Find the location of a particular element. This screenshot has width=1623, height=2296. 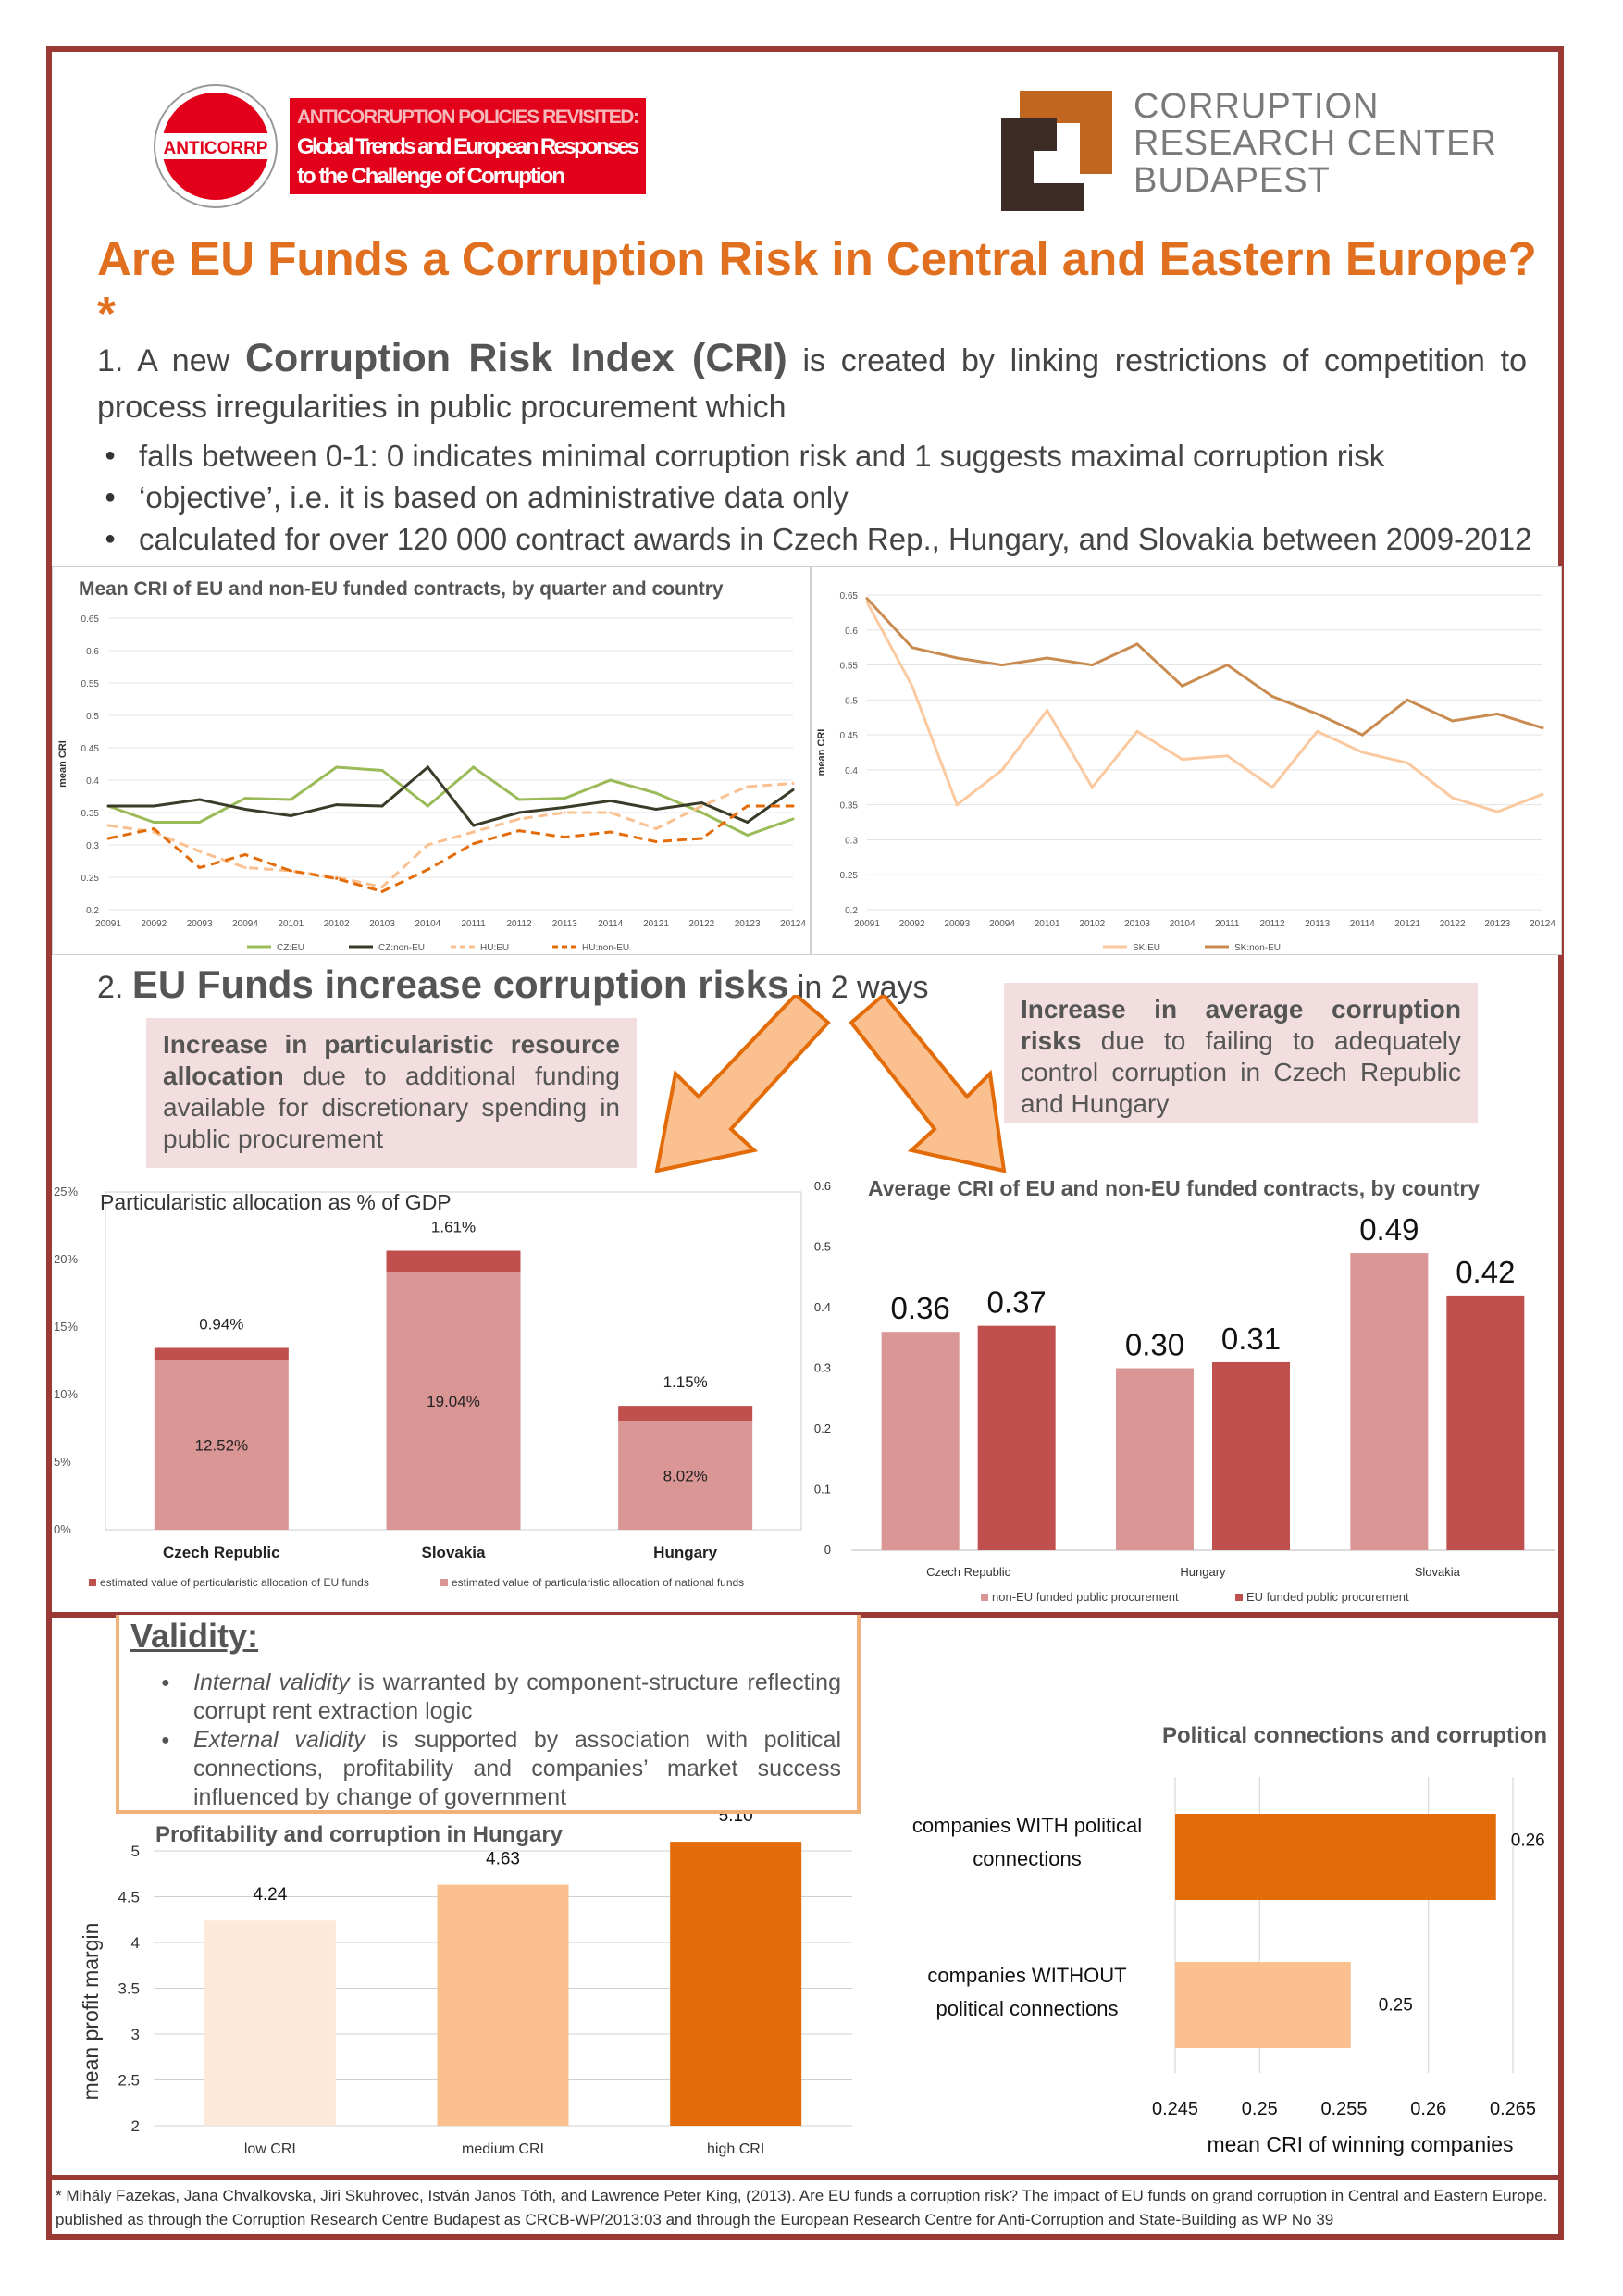

chart-title: Profitability and corruption in Hungary is located at coordinates (359, 1835).